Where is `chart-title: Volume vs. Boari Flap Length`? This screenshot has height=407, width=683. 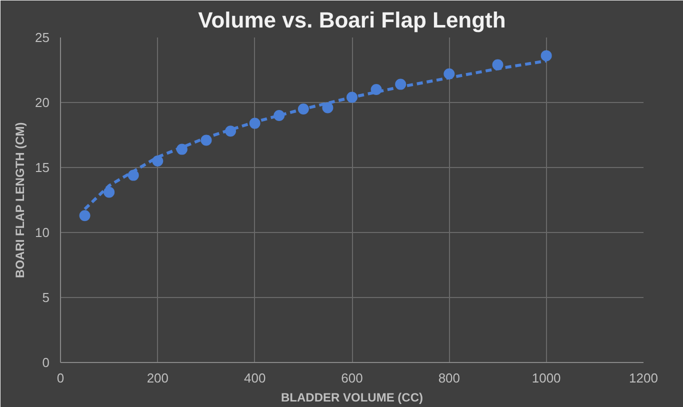 chart-title: Volume vs. Boari Flap Length is located at coordinates (352, 20).